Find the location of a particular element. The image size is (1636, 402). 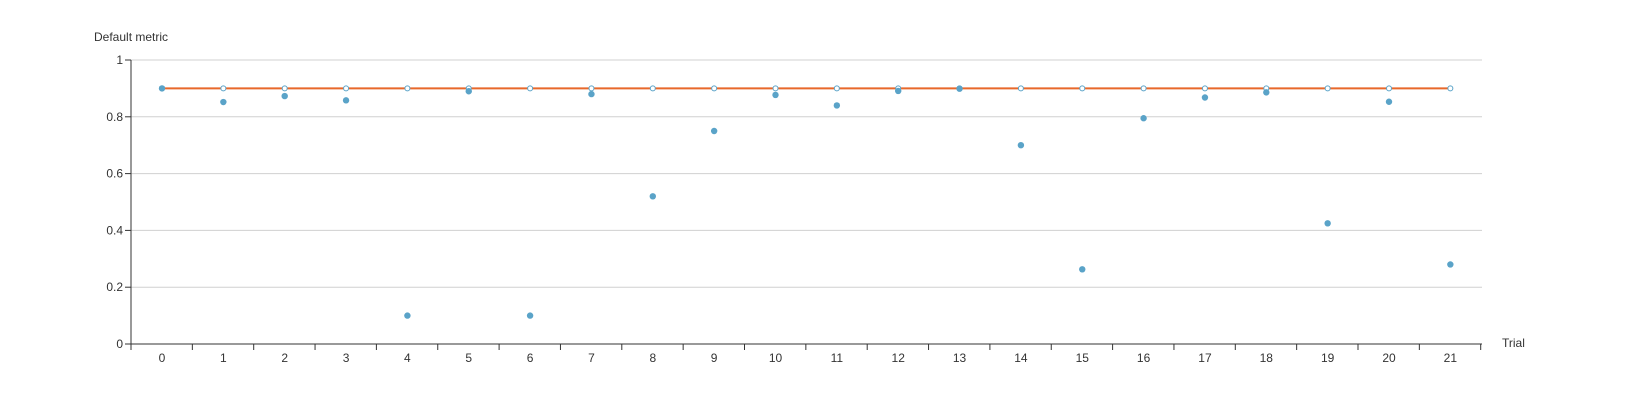

x-tick-label: 17 is located at coordinates (1205, 358).